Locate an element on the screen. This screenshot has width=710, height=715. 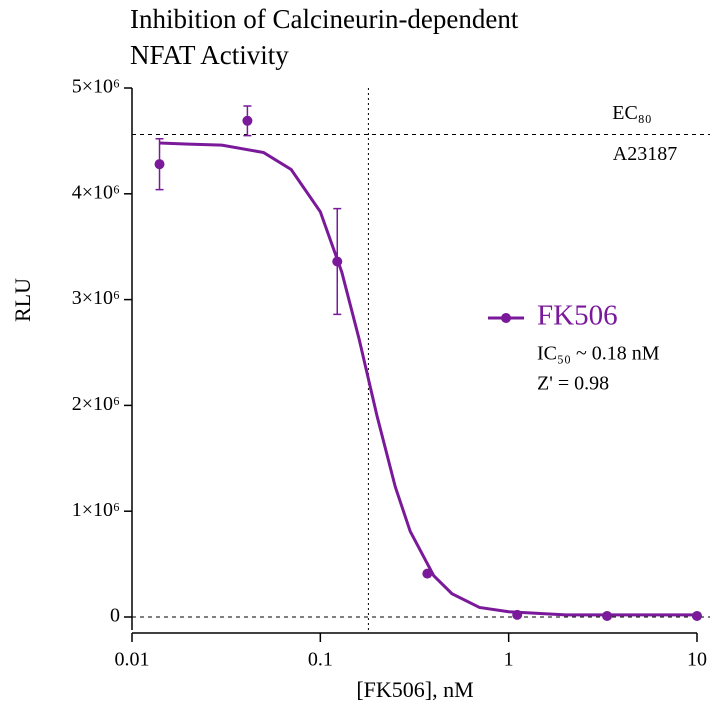
x-tick-label: 1 is located at coordinates (509, 660).